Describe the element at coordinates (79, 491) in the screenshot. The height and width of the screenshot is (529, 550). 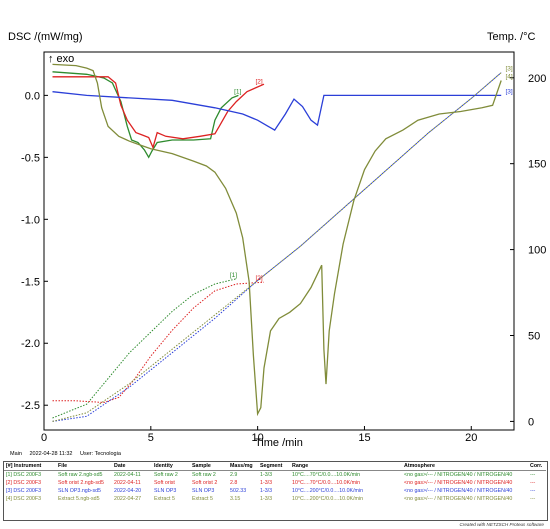
I see `table-cell: SLN OP3.ngb-sd5` at that location.